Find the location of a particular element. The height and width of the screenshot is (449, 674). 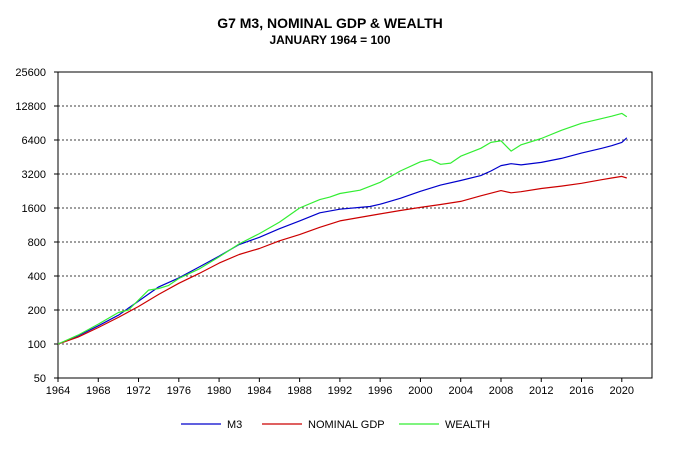

legend-label-wealth: WEALTH is located at coordinates (467, 425).